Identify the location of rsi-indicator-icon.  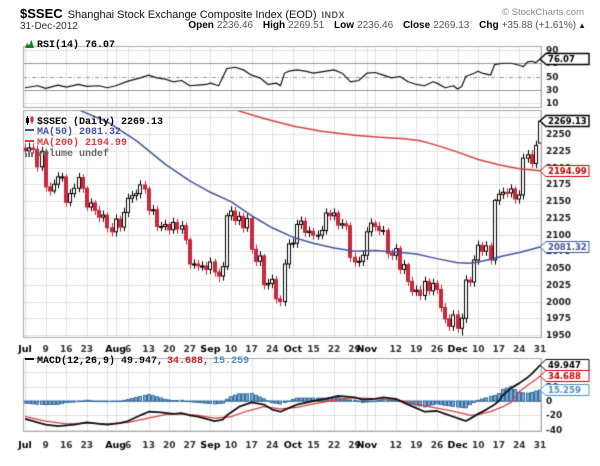
(29, 44).